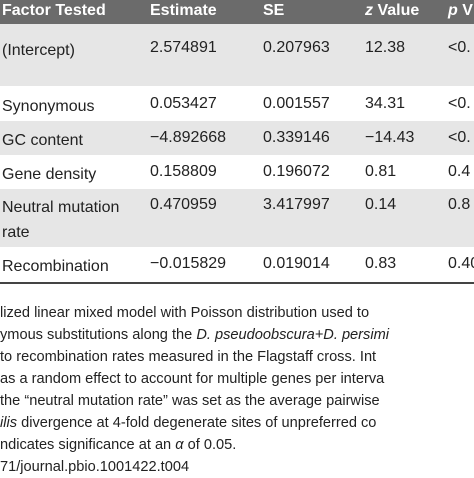 The width and height of the screenshot is (474, 478). Describe the element at coordinates (396, 10) in the screenshot. I see `header-text: Value` at that location.